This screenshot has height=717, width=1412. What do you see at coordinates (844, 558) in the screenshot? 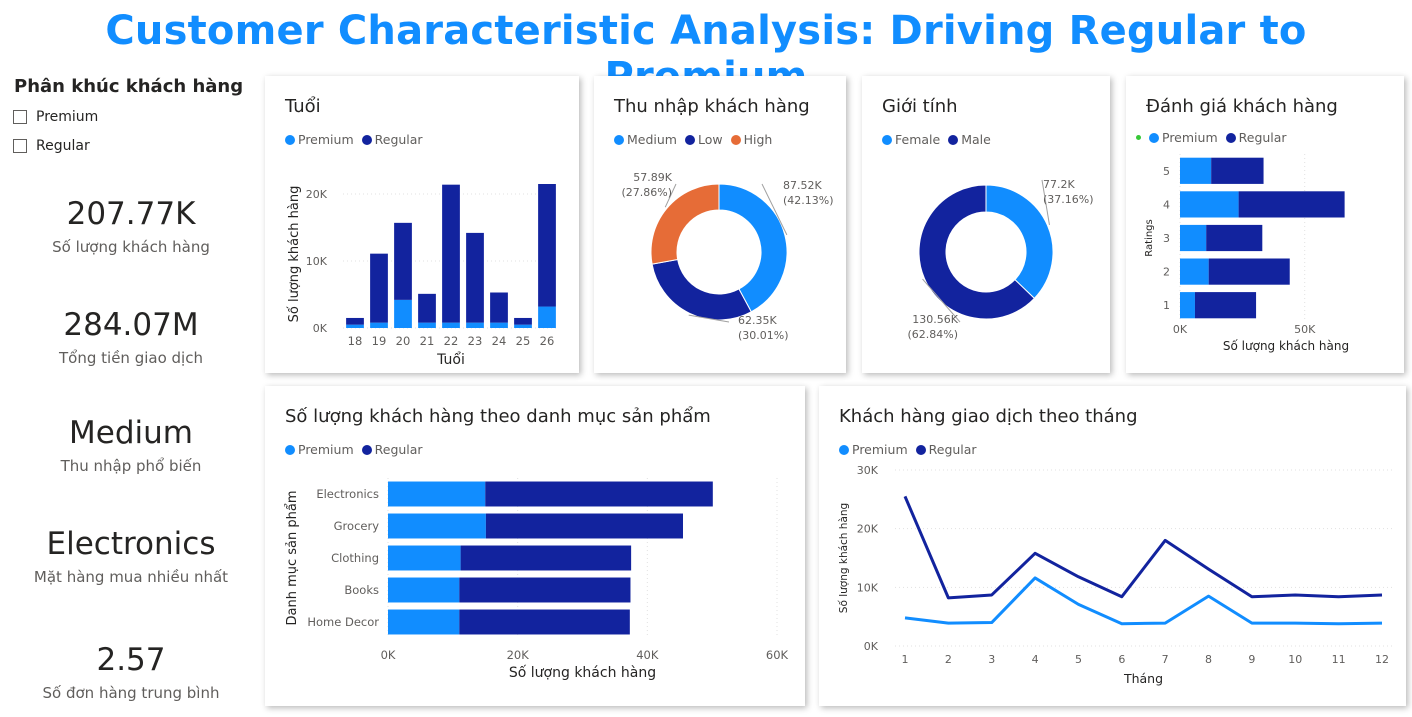
I see `y-axis-title: Số lượng khách hàng` at bounding box center [844, 558].